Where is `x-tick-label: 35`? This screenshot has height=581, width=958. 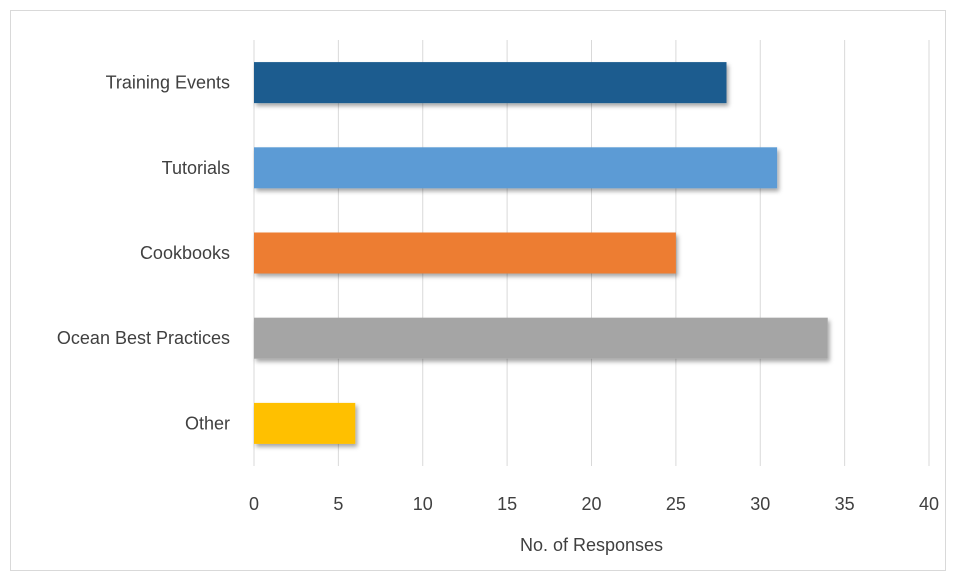
x-tick-label: 35 is located at coordinates (845, 504).